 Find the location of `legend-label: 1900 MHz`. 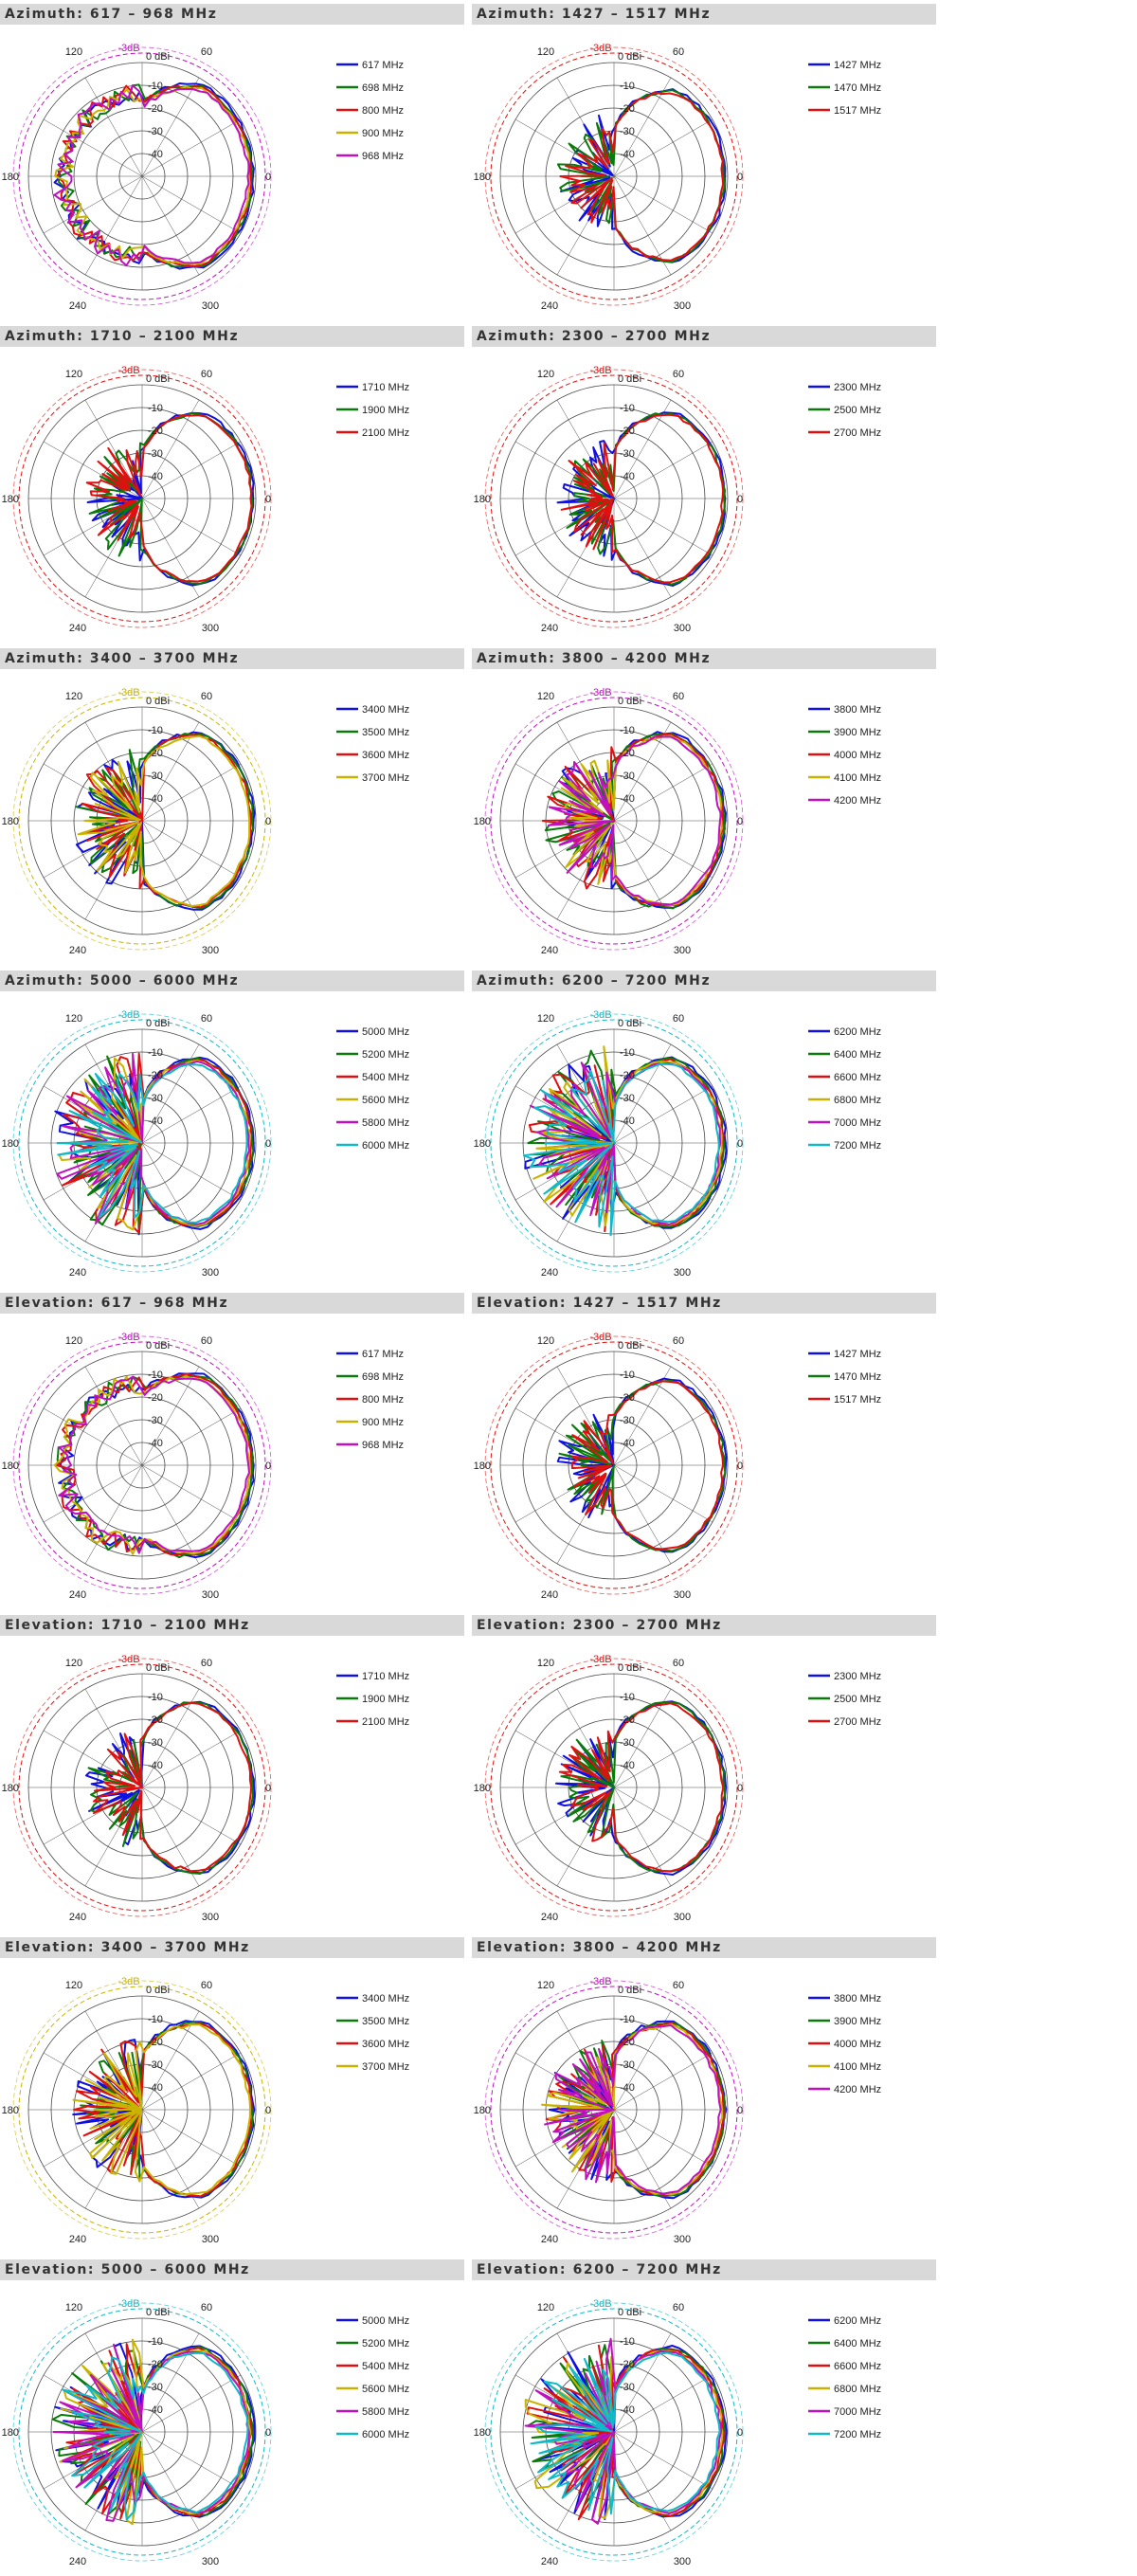

legend-label: 1900 MHz is located at coordinates (385, 1699).